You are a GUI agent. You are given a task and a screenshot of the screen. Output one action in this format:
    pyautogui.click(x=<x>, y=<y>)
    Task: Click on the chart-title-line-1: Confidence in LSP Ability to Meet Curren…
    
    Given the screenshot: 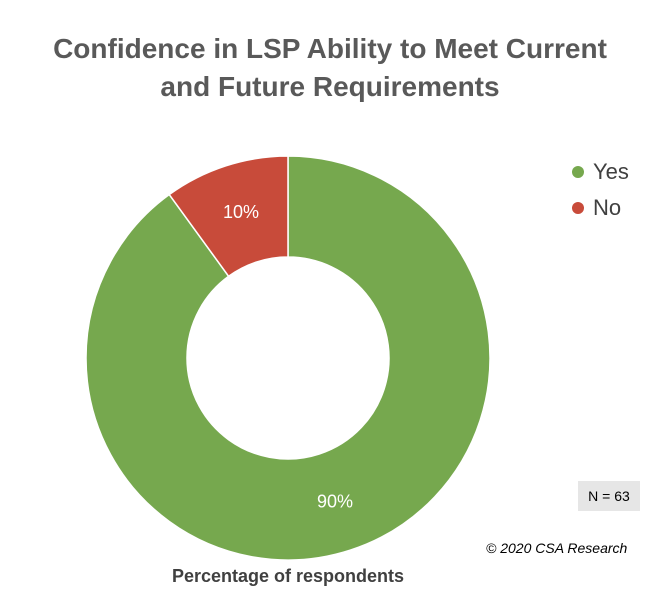 What is the action you would take?
    pyautogui.click(x=330, y=48)
    